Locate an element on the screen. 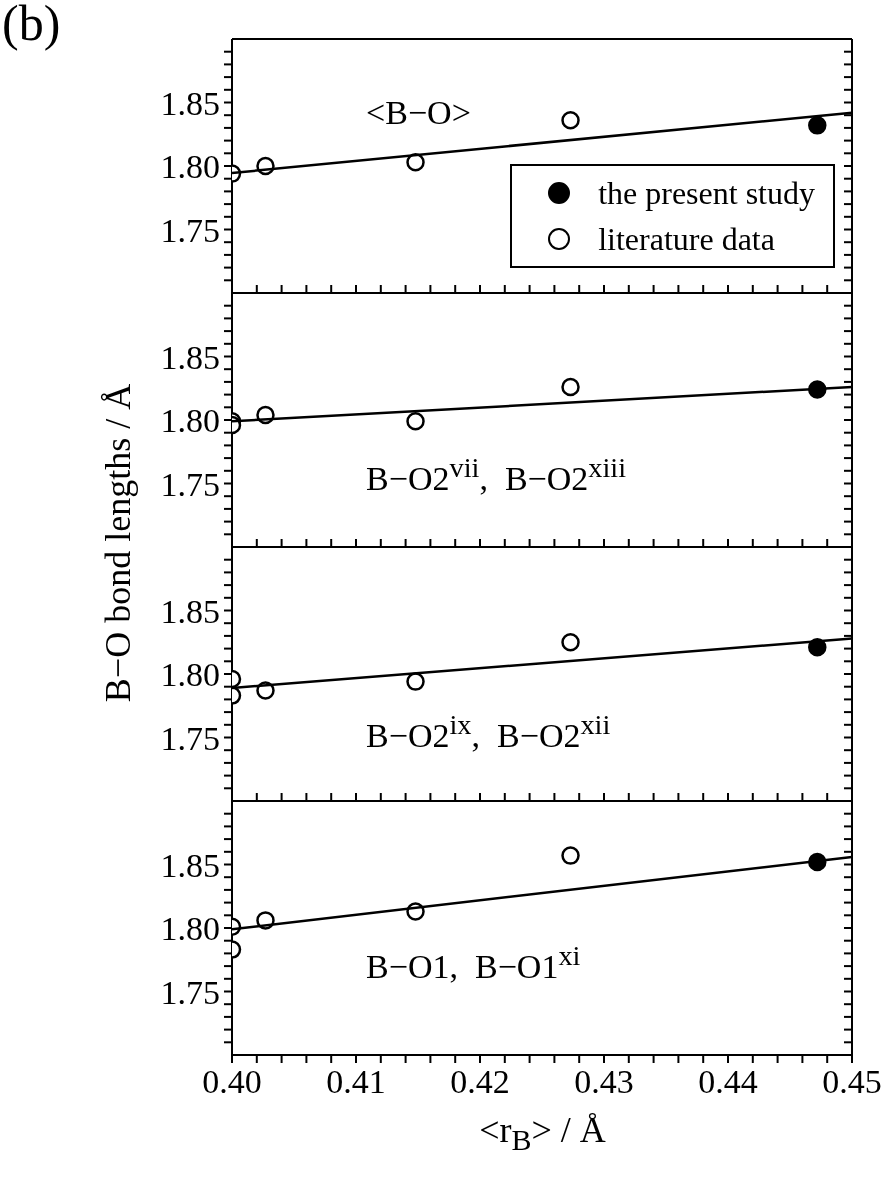  text: <B−O> is located at coordinates (418, 113).